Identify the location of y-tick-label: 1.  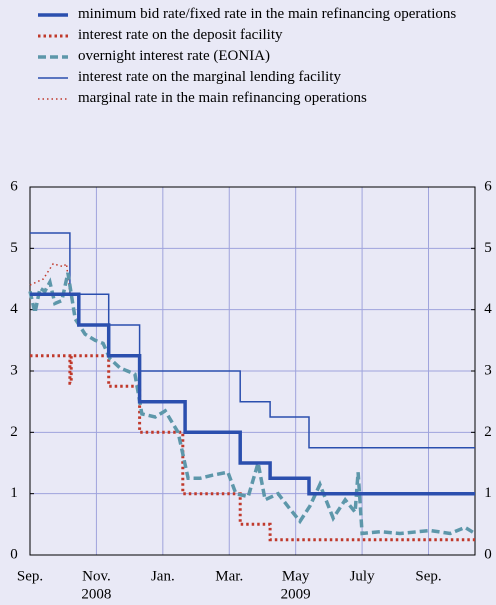
(14, 493).